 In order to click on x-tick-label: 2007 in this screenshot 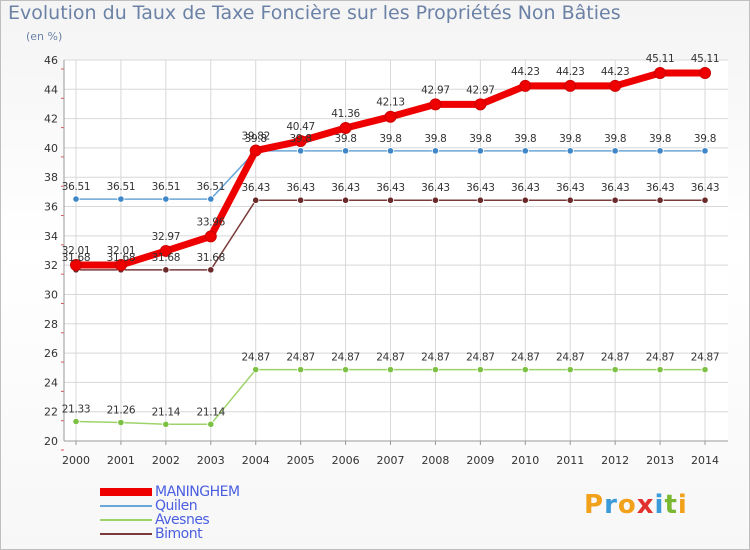, I will do `click(391, 460)`.